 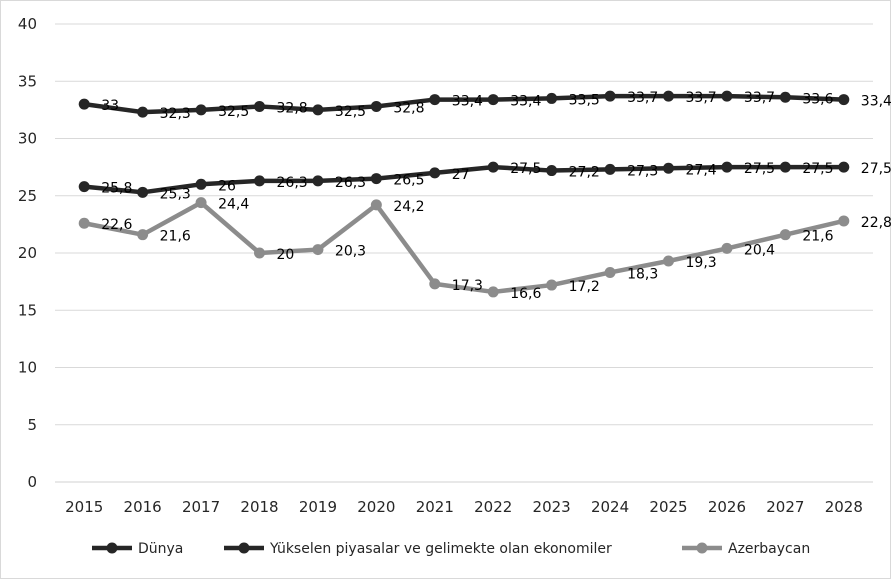 What do you see at coordinates (160, 549) in the screenshot?
I see `legend-label: Dünya` at bounding box center [160, 549].